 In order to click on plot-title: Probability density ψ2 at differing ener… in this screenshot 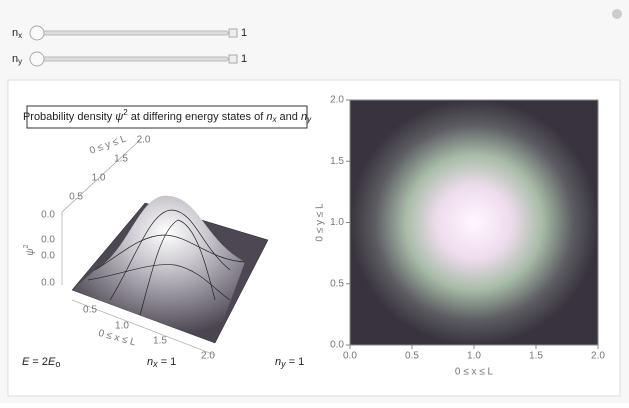, I will do `click(167, 116)`.